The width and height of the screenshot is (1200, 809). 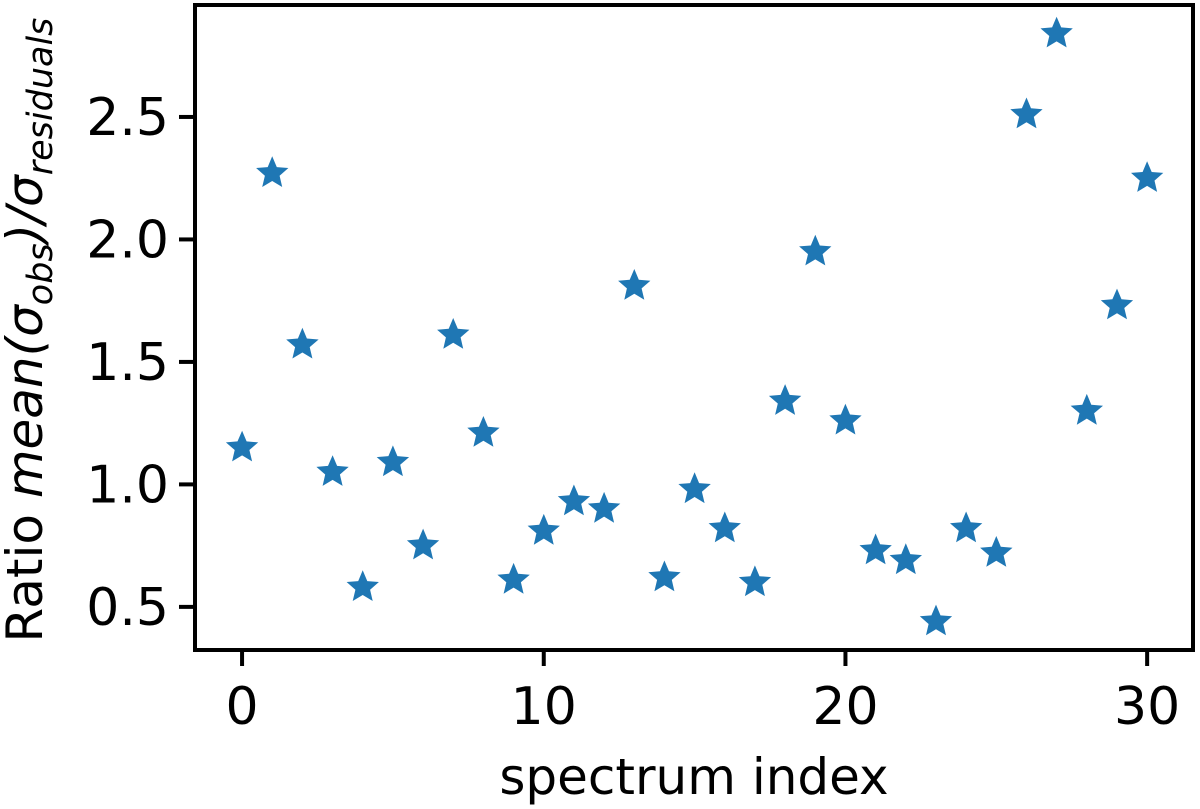 What do you see at coordinates (845, 707) in the screenshot?
I see `x-tick-label: 20` at bounding box center [845, 707].